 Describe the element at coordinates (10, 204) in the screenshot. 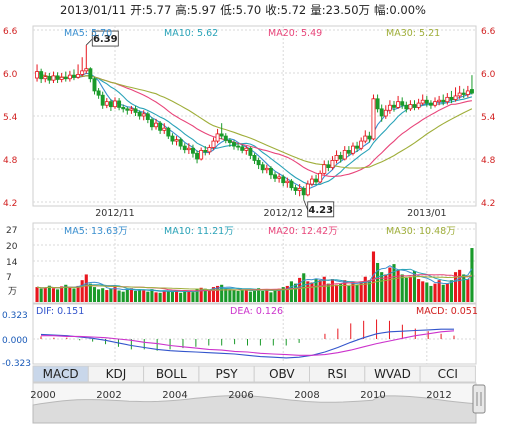

I see `price-y-tick-left: 4.2` at that location.